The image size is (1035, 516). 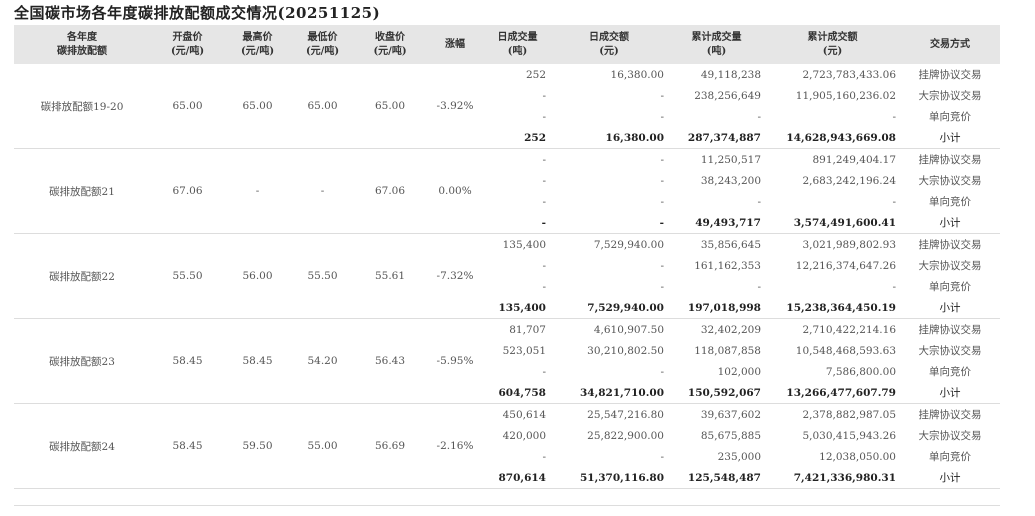 What do you see at coordinates (845, 350) in the screenshot?
I see `cum-amount: 10,548,468,593.63` at bounding box center [845, 350].